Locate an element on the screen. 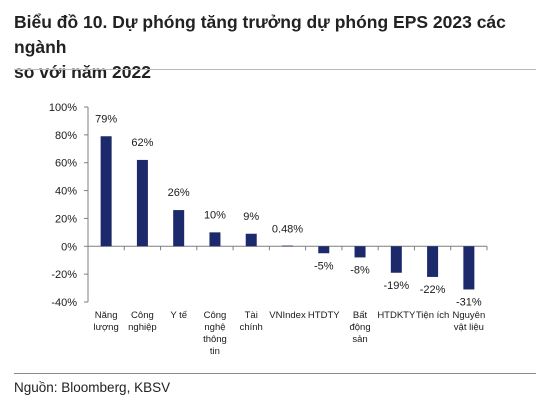 This screenshot has height=419, width=548. data-label: -5% is located at coordinates (324, 266).